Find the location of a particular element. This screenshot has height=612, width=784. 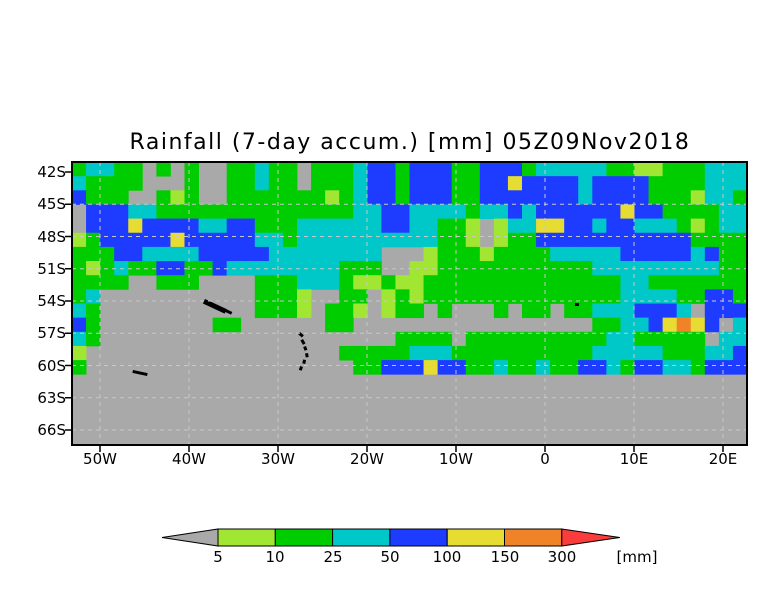

colorbar-arrow-right is located at coordinates (590, 537).